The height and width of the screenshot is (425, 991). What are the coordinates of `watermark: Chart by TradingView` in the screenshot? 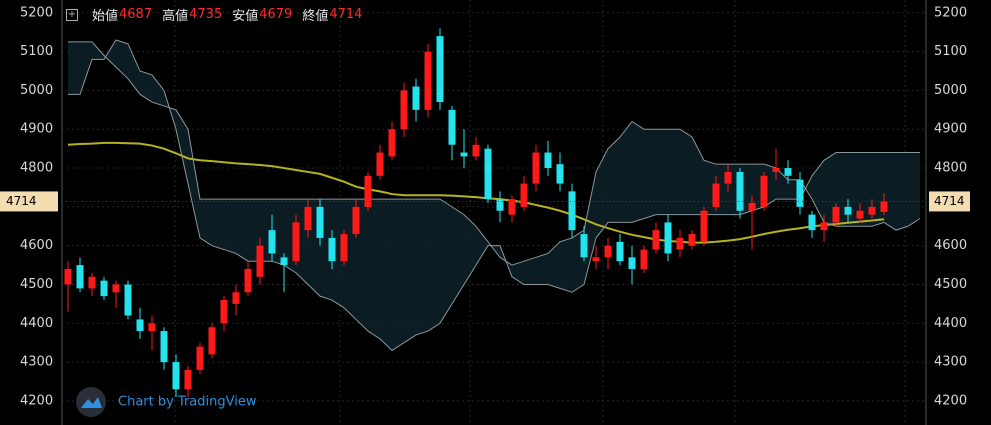 It's located at (187, 402).